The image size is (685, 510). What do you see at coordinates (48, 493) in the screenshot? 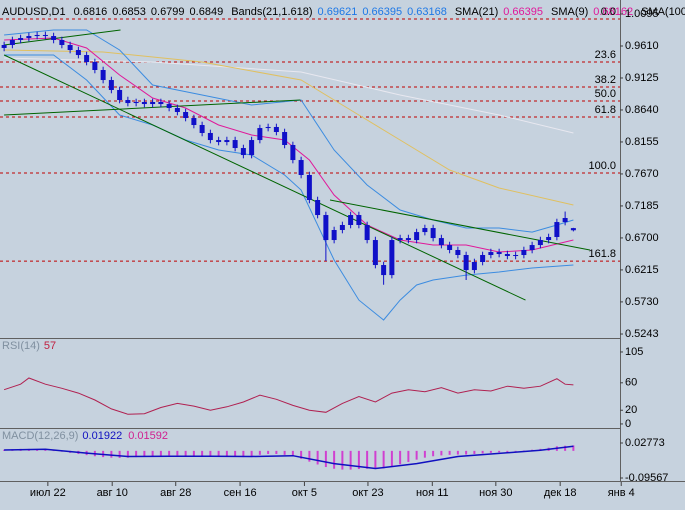
I see `x-tick-label: июл 22` at bounding box center [48, 493].